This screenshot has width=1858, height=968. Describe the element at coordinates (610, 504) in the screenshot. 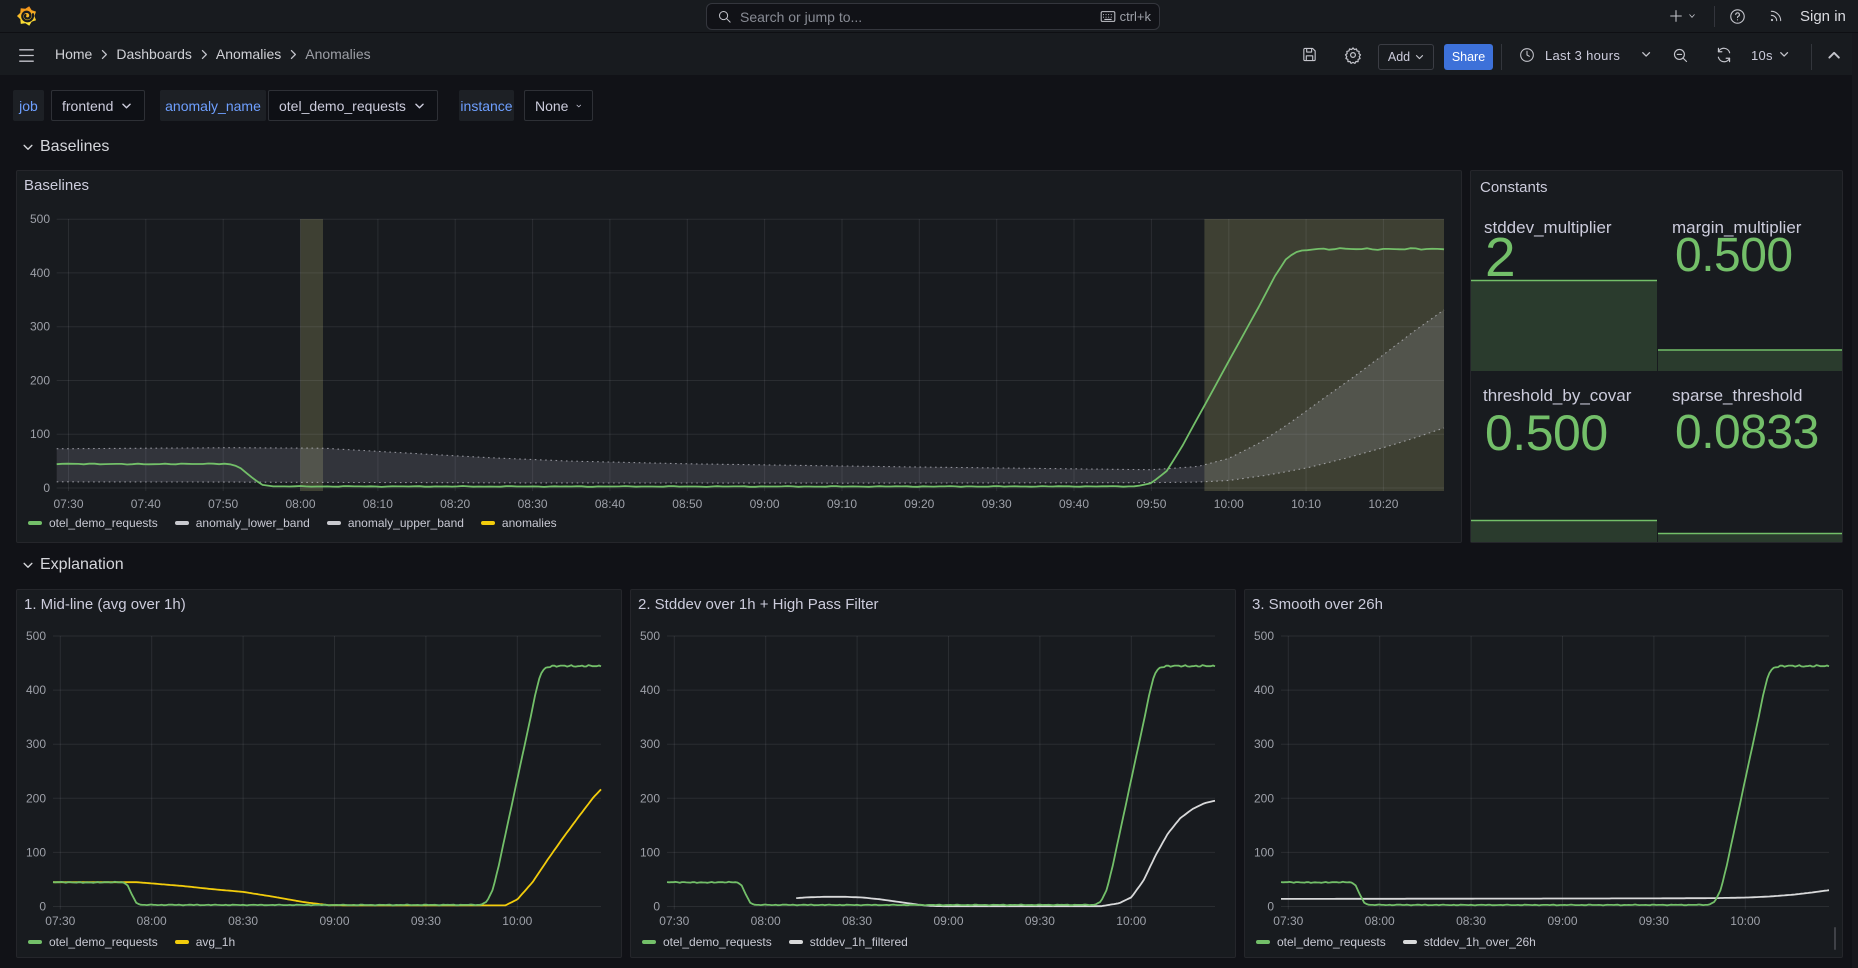

I see `svg-text: 08:40` at that location.